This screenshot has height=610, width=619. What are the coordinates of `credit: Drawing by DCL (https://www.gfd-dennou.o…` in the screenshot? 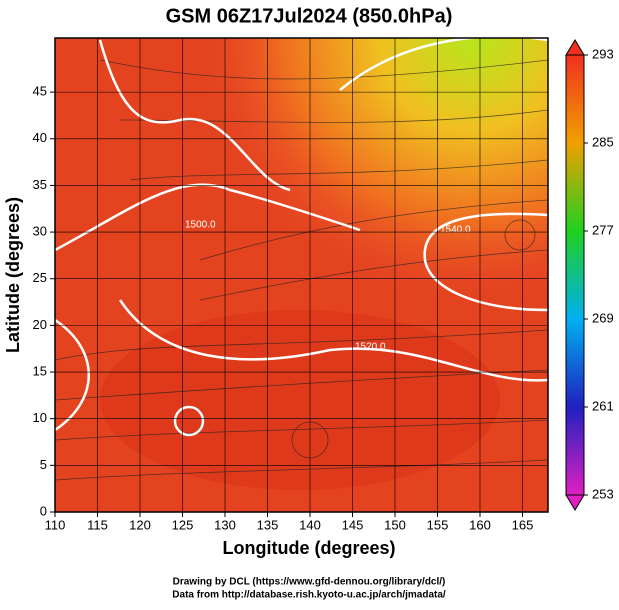 It's located at (309, 582).